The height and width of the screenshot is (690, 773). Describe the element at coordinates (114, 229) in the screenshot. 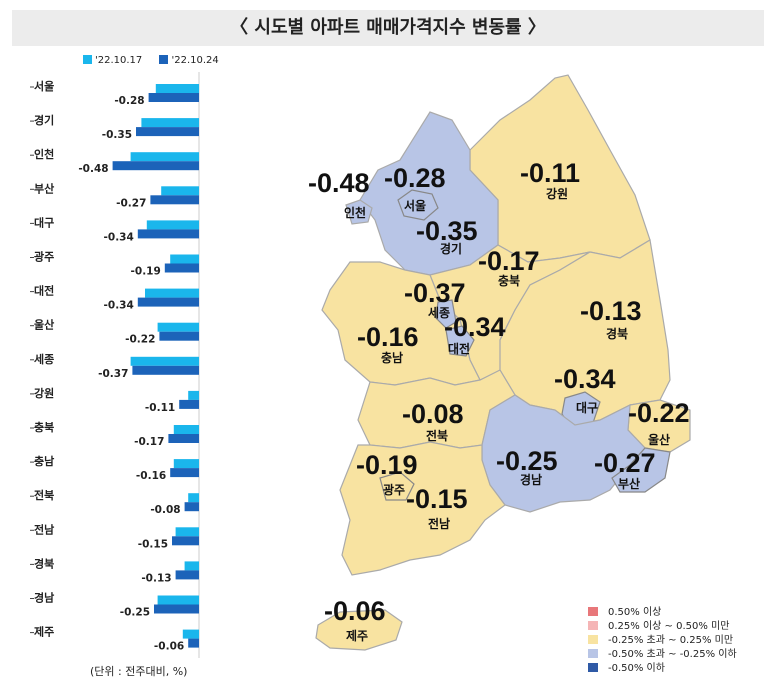

I see `bar-row-4: 대구 -0.34` at that location.